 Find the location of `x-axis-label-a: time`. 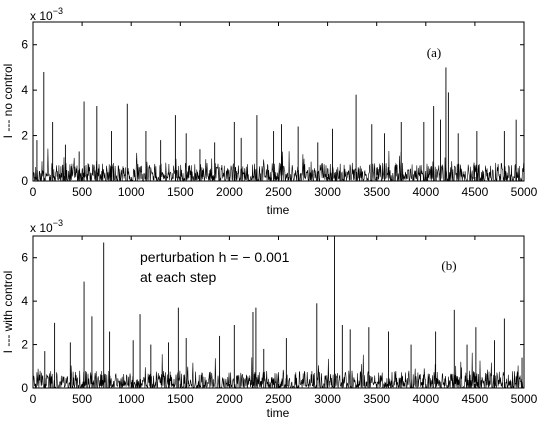

x-axis-label-a: time is located at coordinates (278, 210).